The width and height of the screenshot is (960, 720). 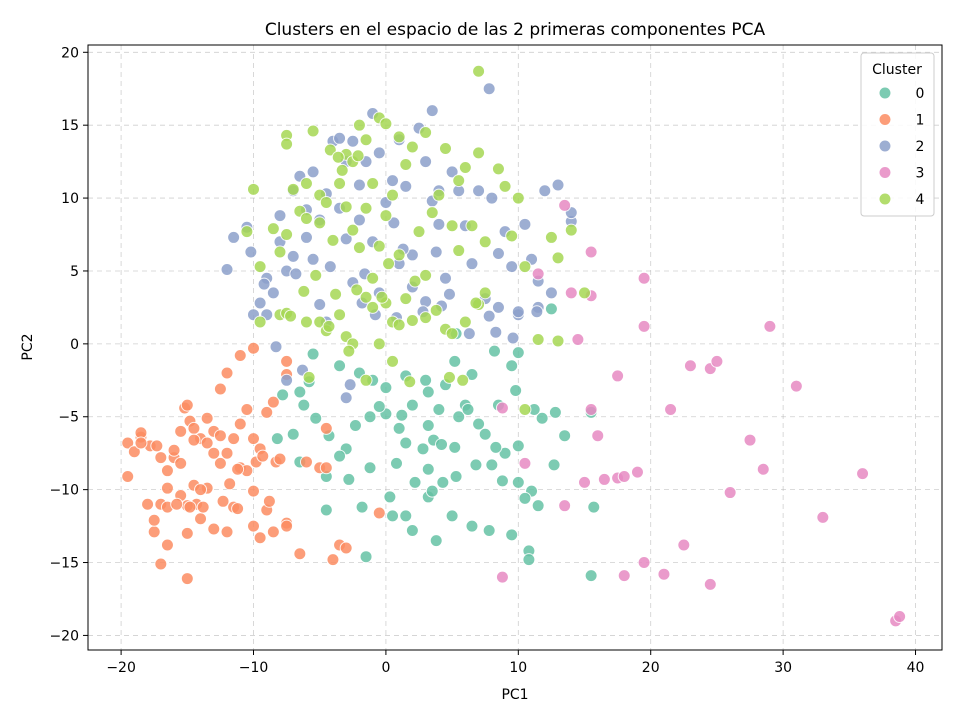 What do you see at coordinates (897, 70) in the screenshot?
I see `legend-title: Cluster` at bounding box center [897, 70].